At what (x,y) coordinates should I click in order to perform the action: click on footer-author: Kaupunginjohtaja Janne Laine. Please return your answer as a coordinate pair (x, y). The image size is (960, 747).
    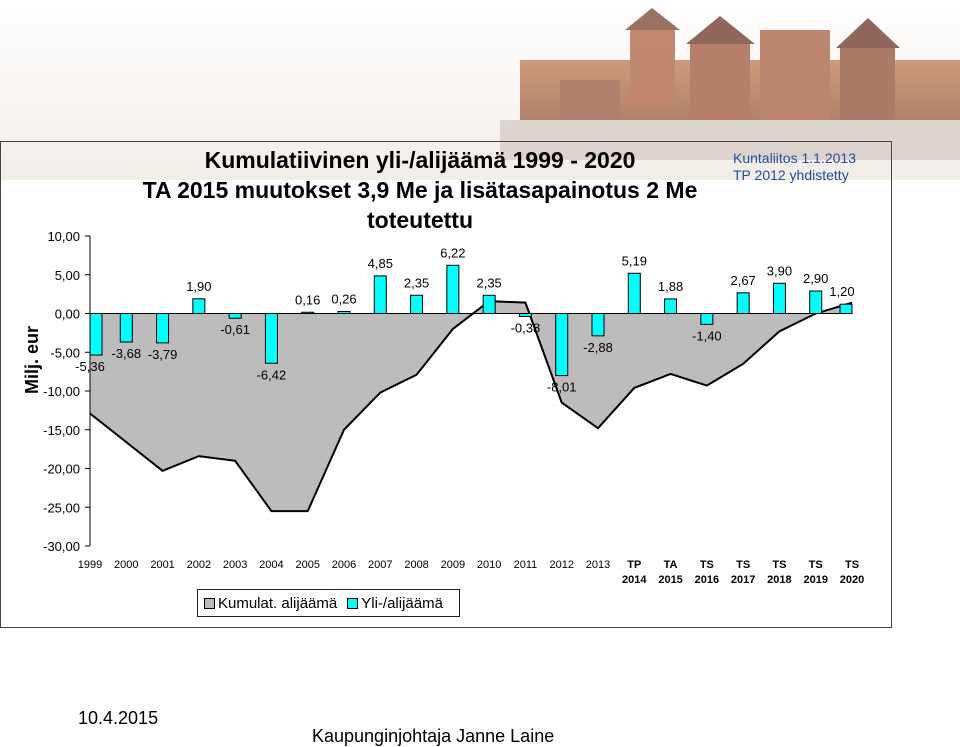
    Looking at the image, I should click on (433, 736).